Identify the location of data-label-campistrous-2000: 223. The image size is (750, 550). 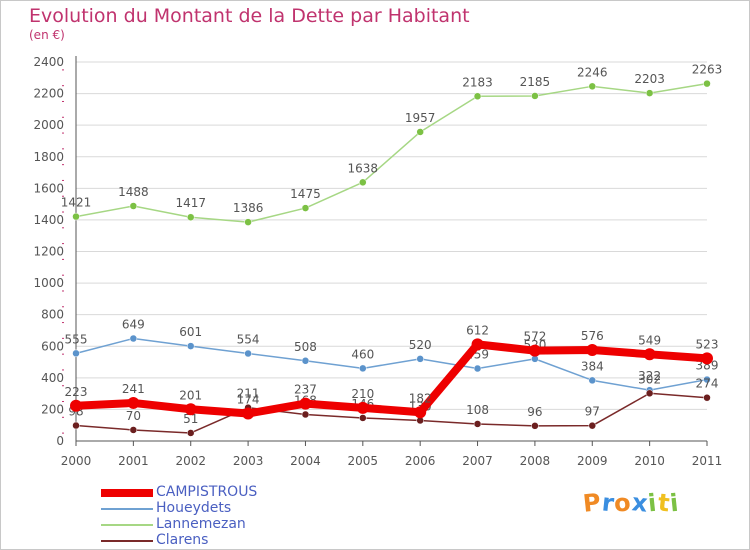
(76, 392).